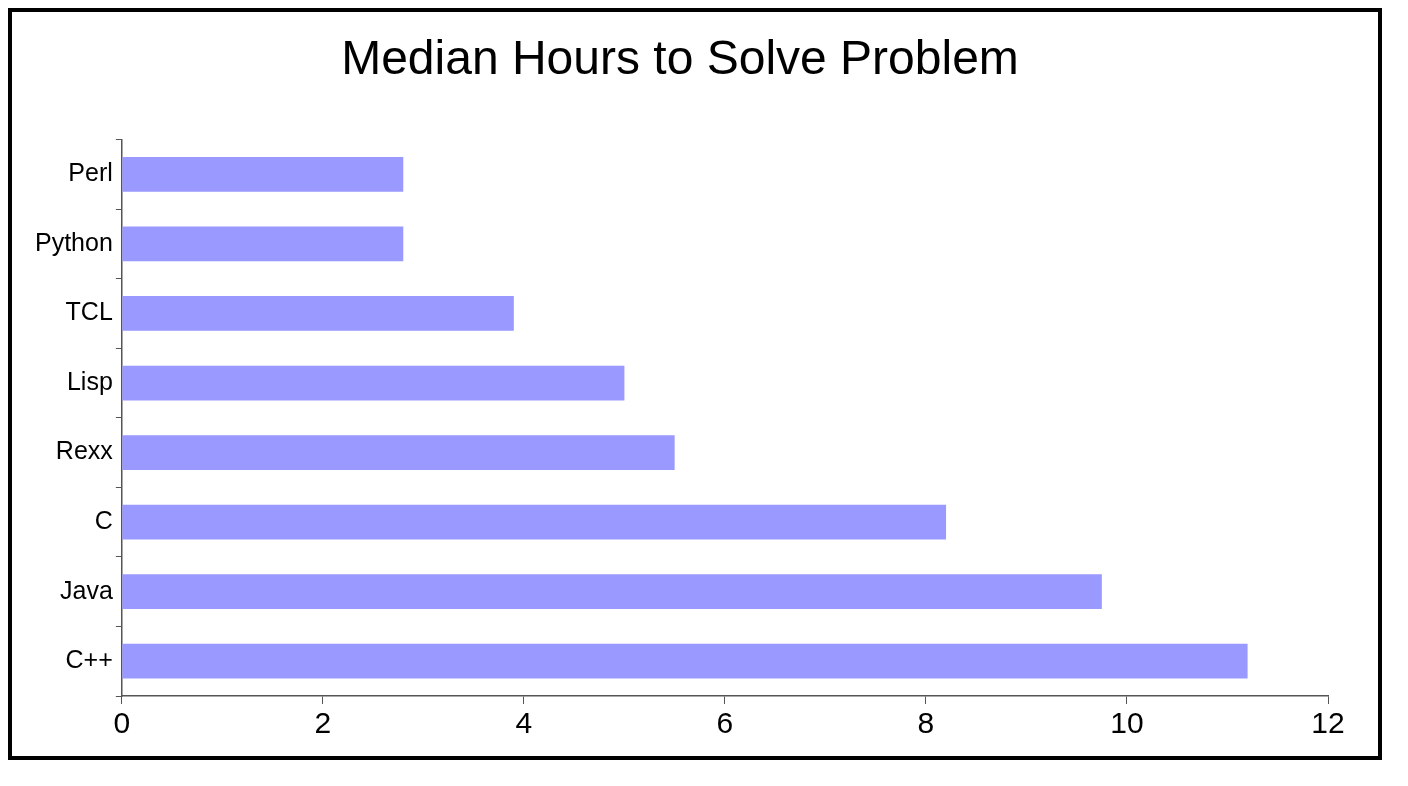 This screenshot has width=1408, height=786. I want to click on y-tick-label: Python, so click(73, 241).